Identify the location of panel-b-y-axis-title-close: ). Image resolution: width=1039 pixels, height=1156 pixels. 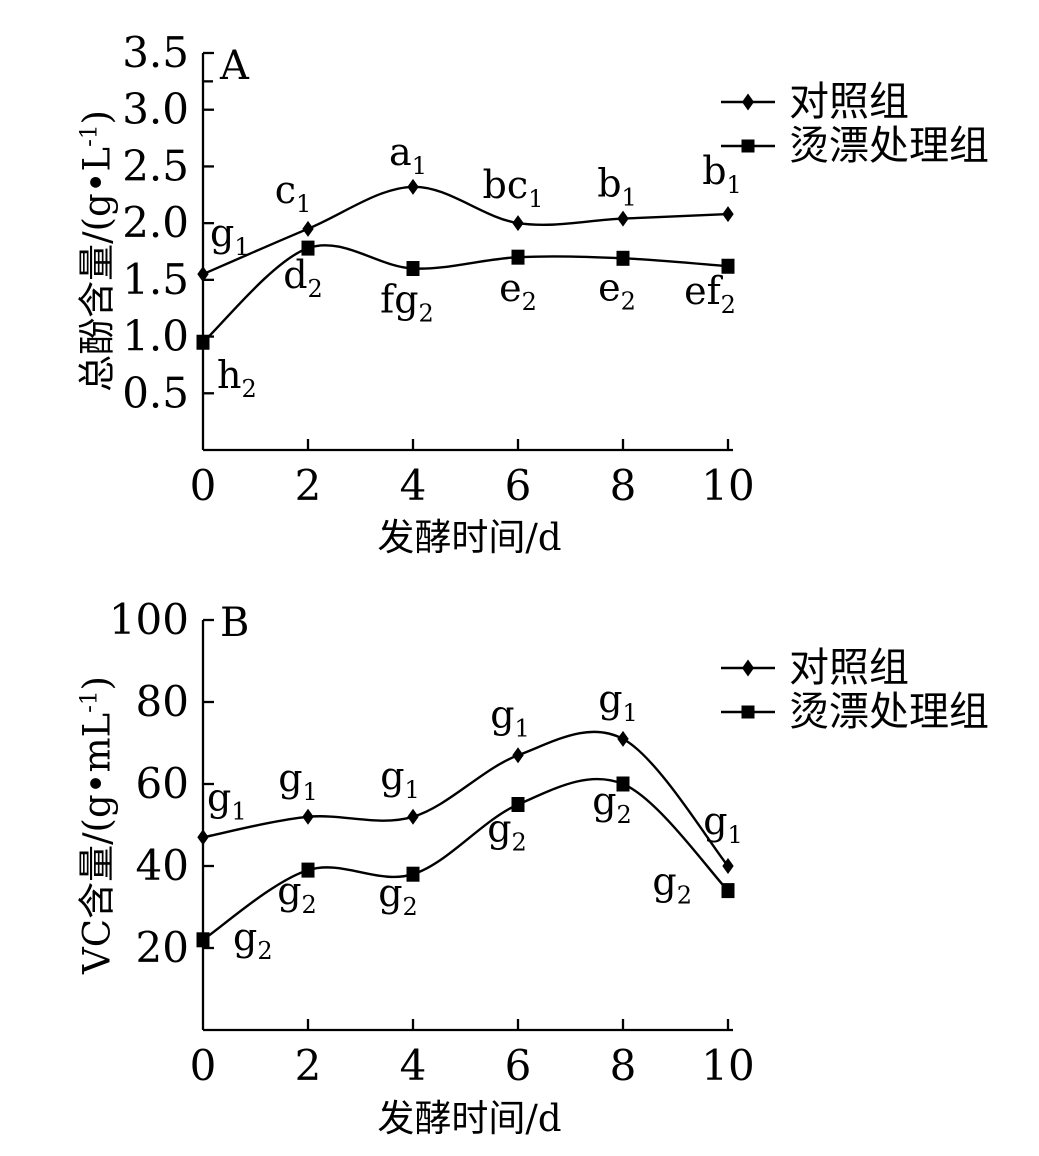
(97, 683).